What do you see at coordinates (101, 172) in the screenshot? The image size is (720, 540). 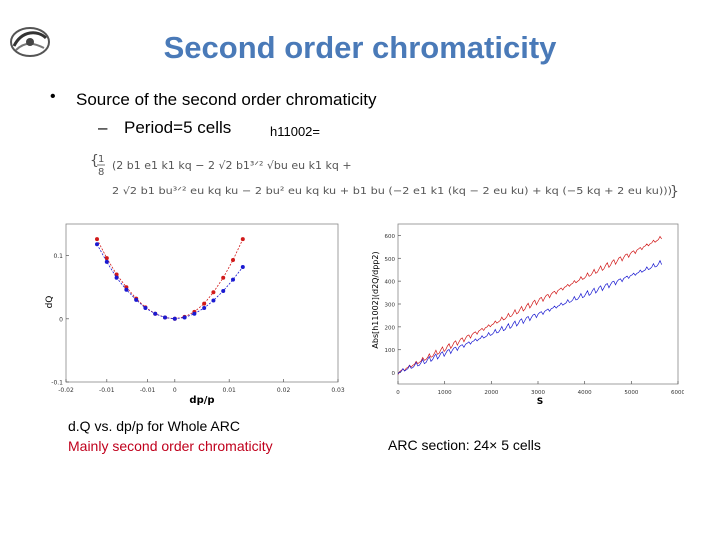 I see `formula-factor-denominator: 8` at bounding box center [101, 172].